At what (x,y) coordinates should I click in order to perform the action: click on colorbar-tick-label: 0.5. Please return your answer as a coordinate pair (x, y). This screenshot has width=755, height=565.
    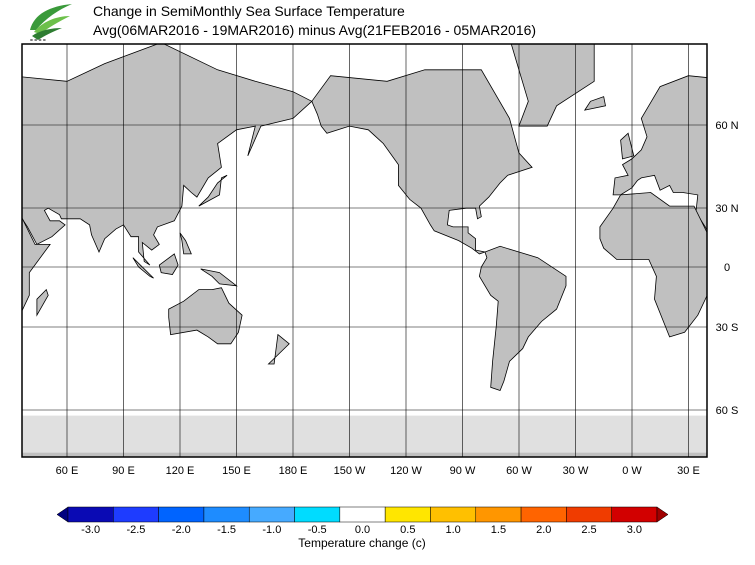
    Looking at the image, I should click on (407, 530).